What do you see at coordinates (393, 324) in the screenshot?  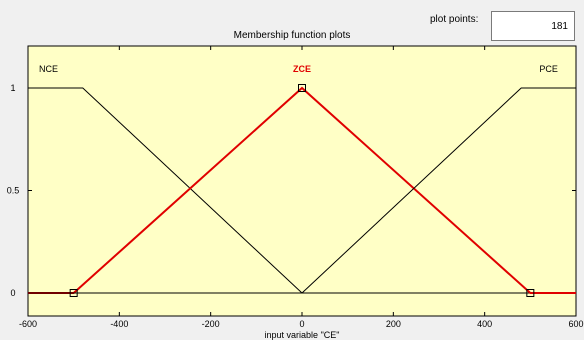 I see `x-tick-label: 200` at bounding box center [393, 324].